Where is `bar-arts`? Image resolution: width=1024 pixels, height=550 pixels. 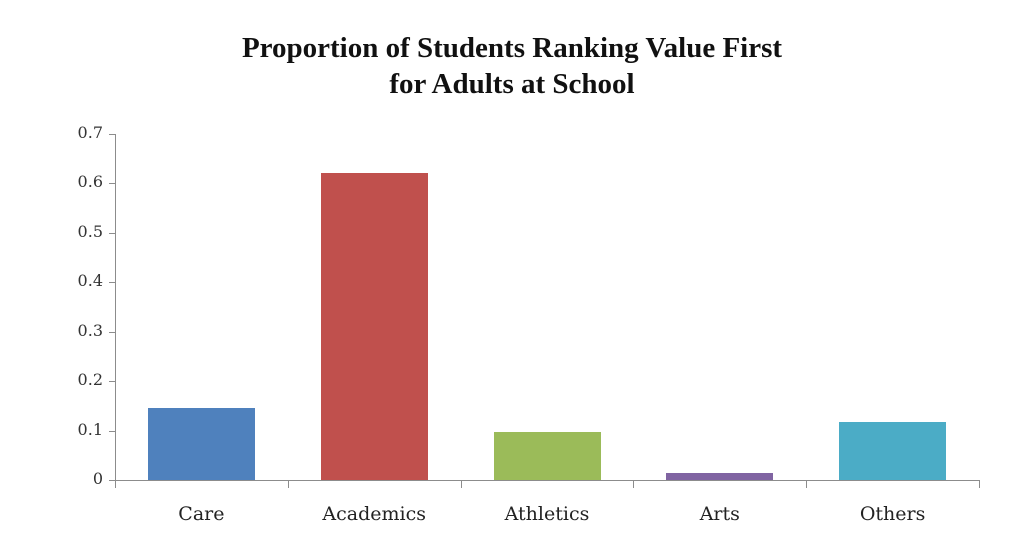
bar-arts is located at coordinates (720, 476).